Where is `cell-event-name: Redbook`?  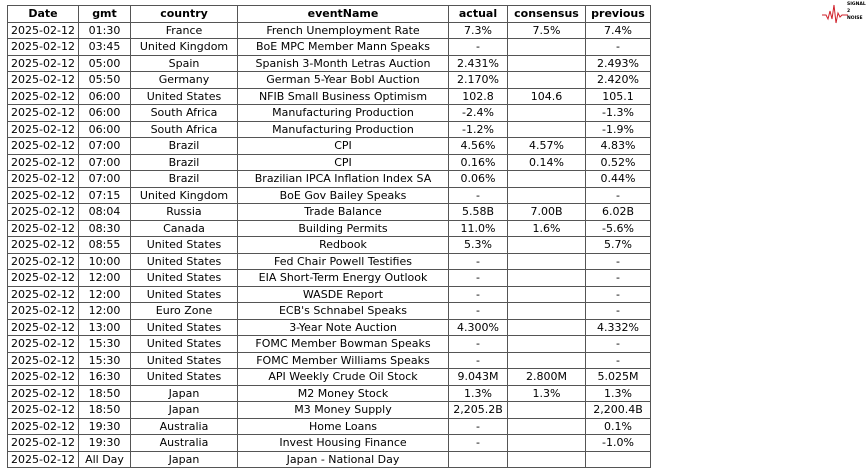 cell-event-name: Redbook is located at coordinates (343, 245).